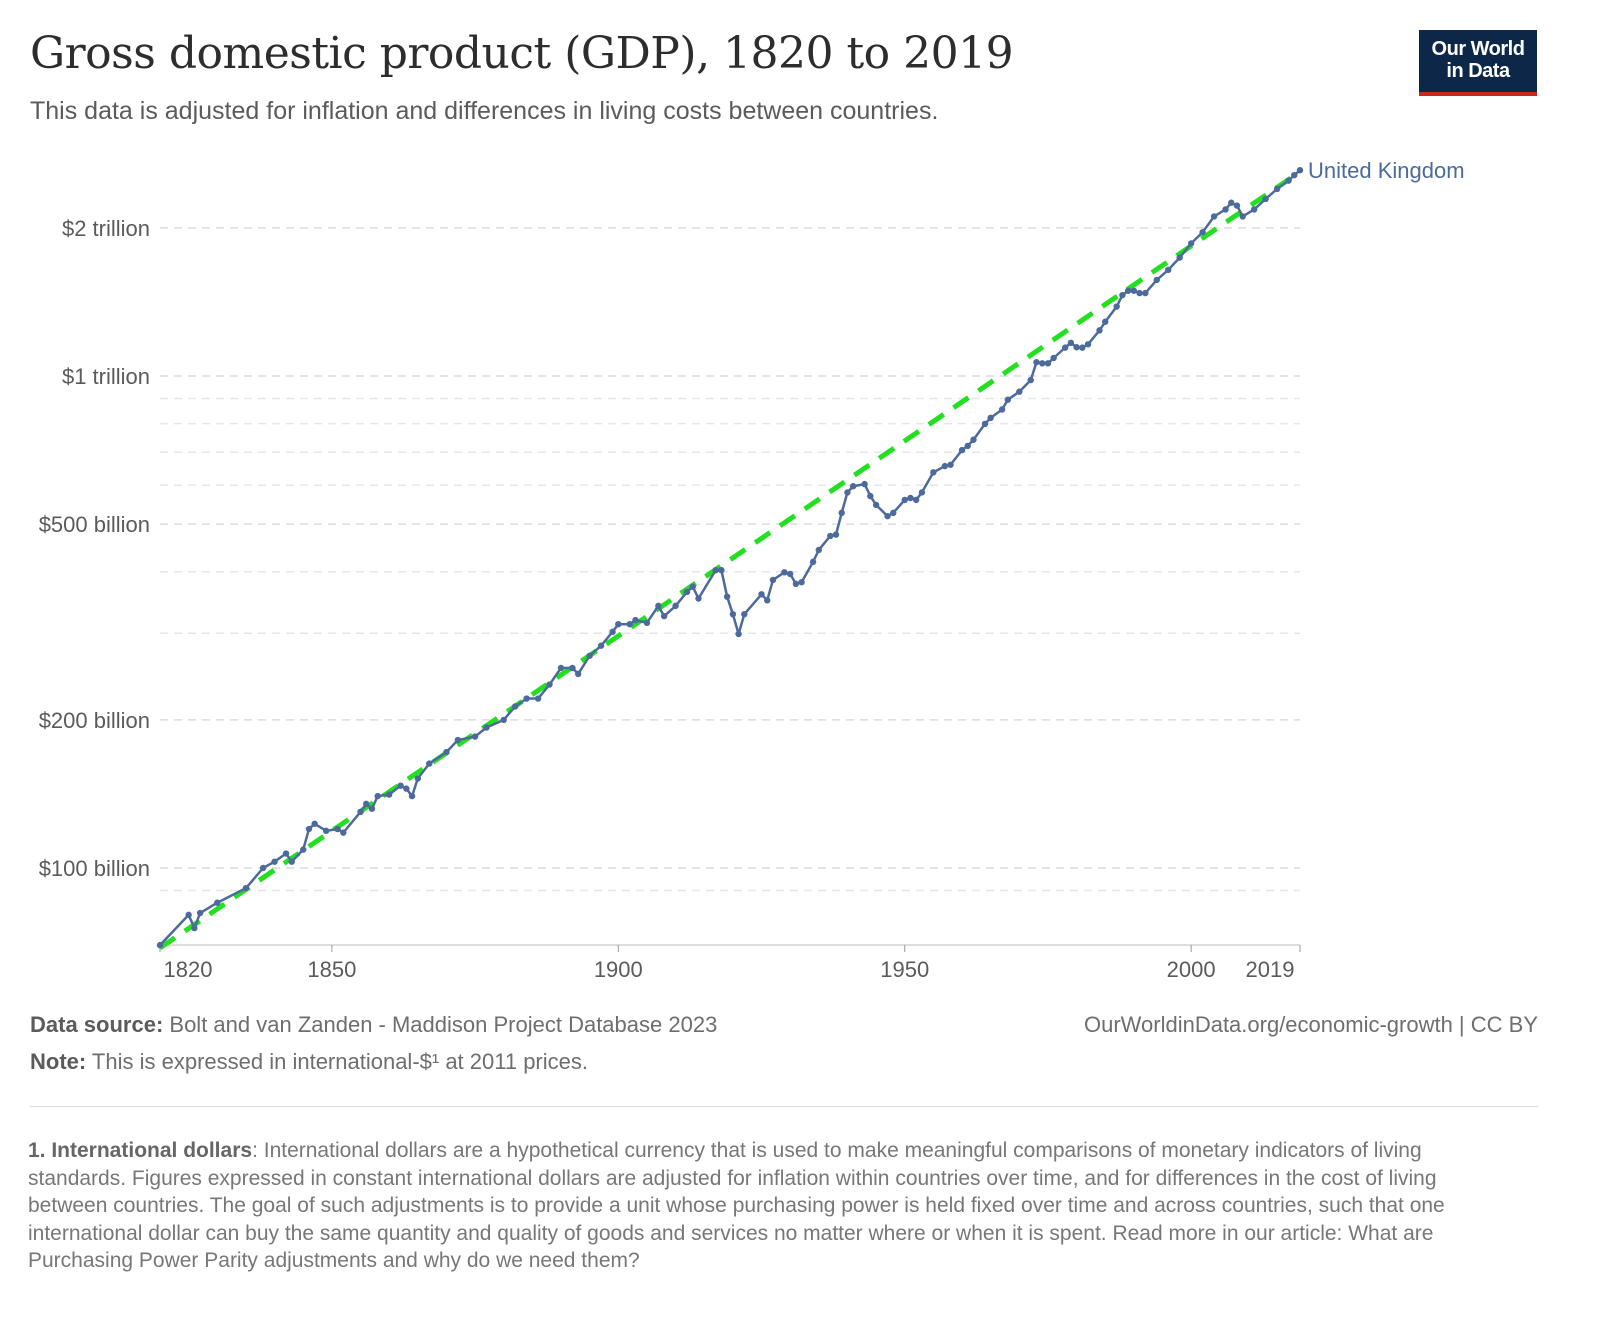 The width and height of the screenshot is (1600, 1330). Describe the element at coordinates (784, 1106) in the screenshot. I see `divider` at that location.